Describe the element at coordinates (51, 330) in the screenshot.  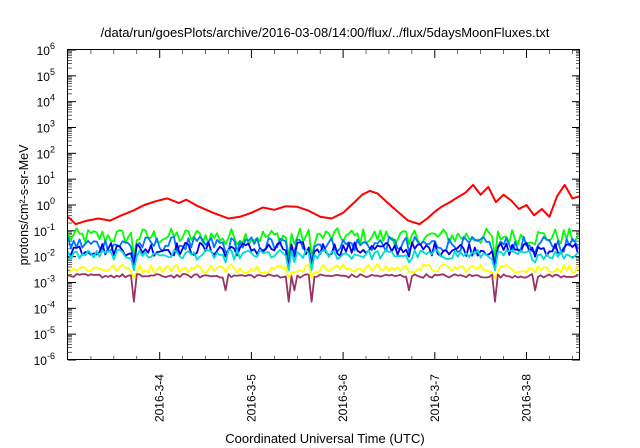
I see `y-tick-exponent: -5` at that location.